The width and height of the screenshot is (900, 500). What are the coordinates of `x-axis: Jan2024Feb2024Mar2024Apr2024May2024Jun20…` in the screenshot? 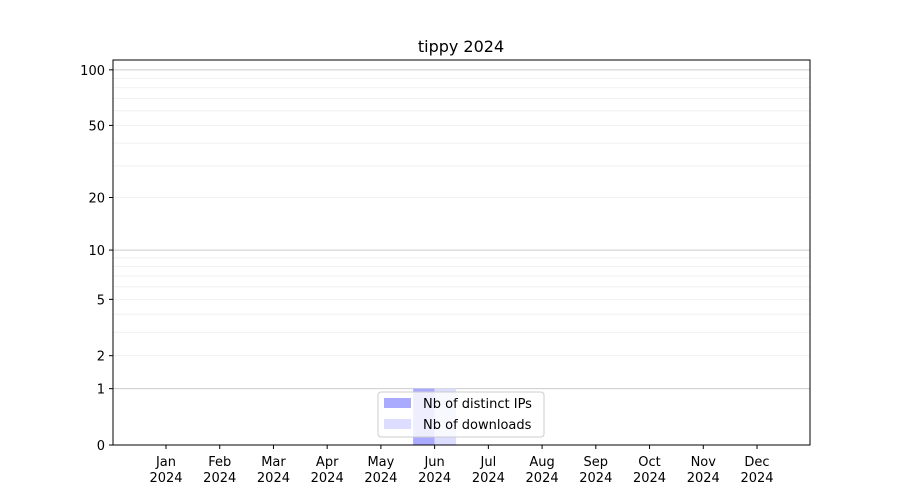 It's located at (461, 465).